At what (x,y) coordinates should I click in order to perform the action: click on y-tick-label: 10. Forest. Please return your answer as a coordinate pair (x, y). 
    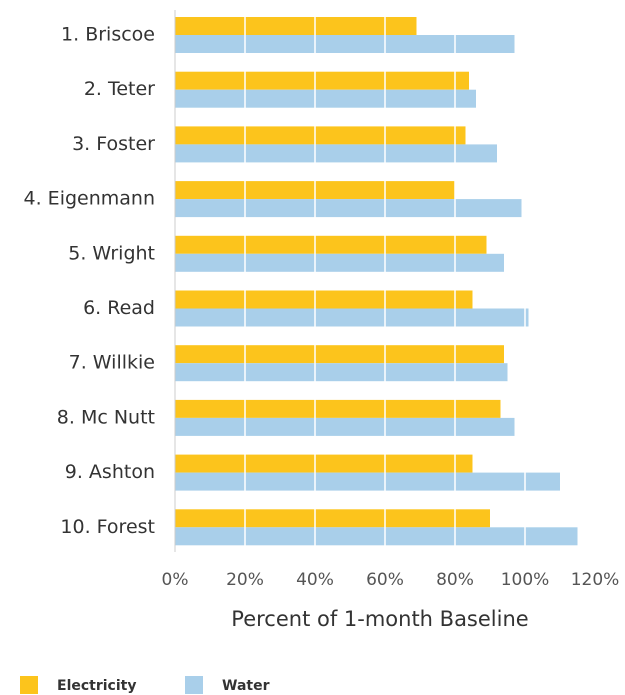
    Looking at the image, I should click on (107, 527).